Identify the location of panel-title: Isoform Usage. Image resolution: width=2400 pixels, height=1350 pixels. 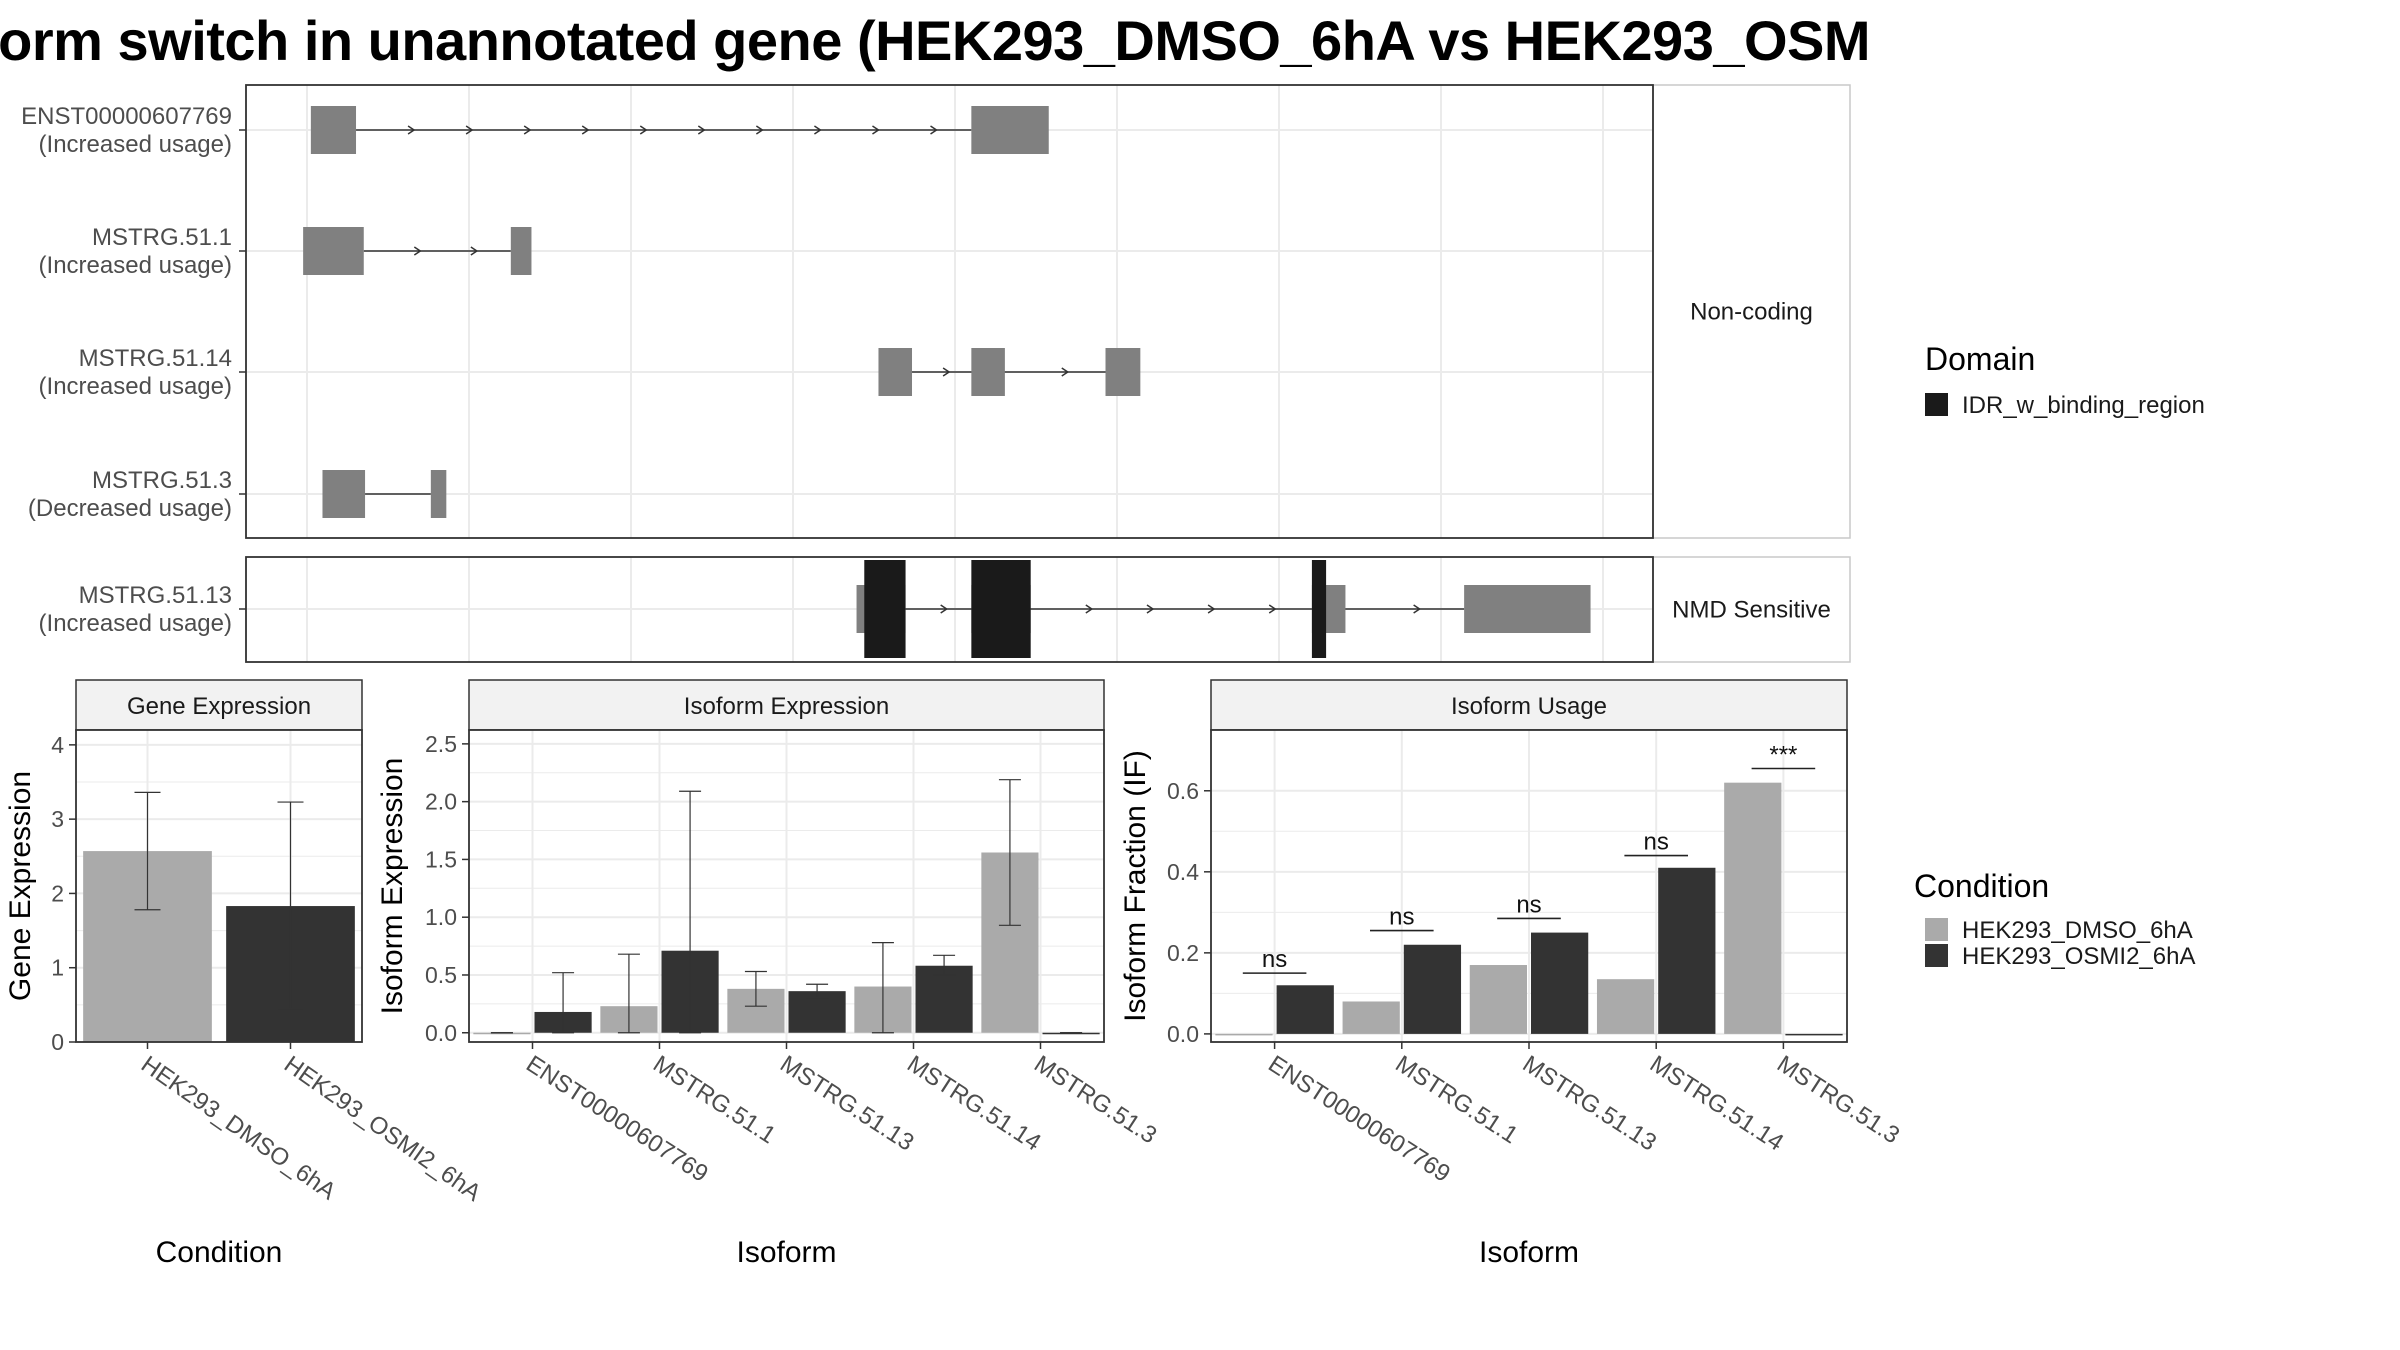
(1529, 706).